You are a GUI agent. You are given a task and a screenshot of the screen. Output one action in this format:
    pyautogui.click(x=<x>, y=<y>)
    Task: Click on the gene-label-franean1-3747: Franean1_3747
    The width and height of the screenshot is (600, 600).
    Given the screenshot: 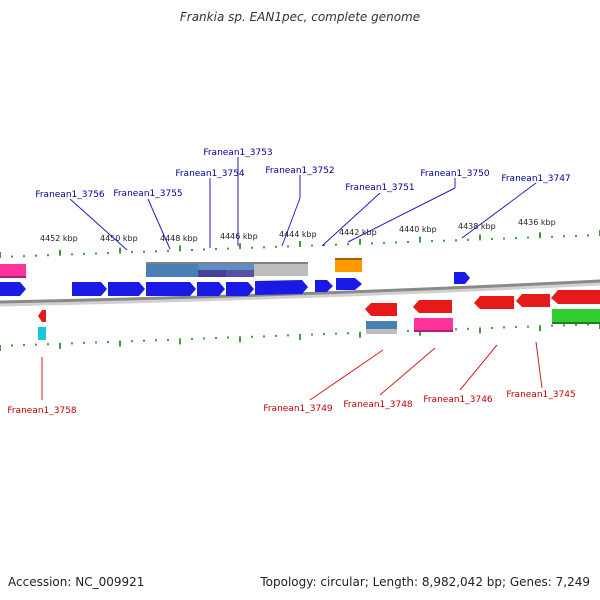 What is the action you would take?
    pyautogui.click(x=535, y=179)
    